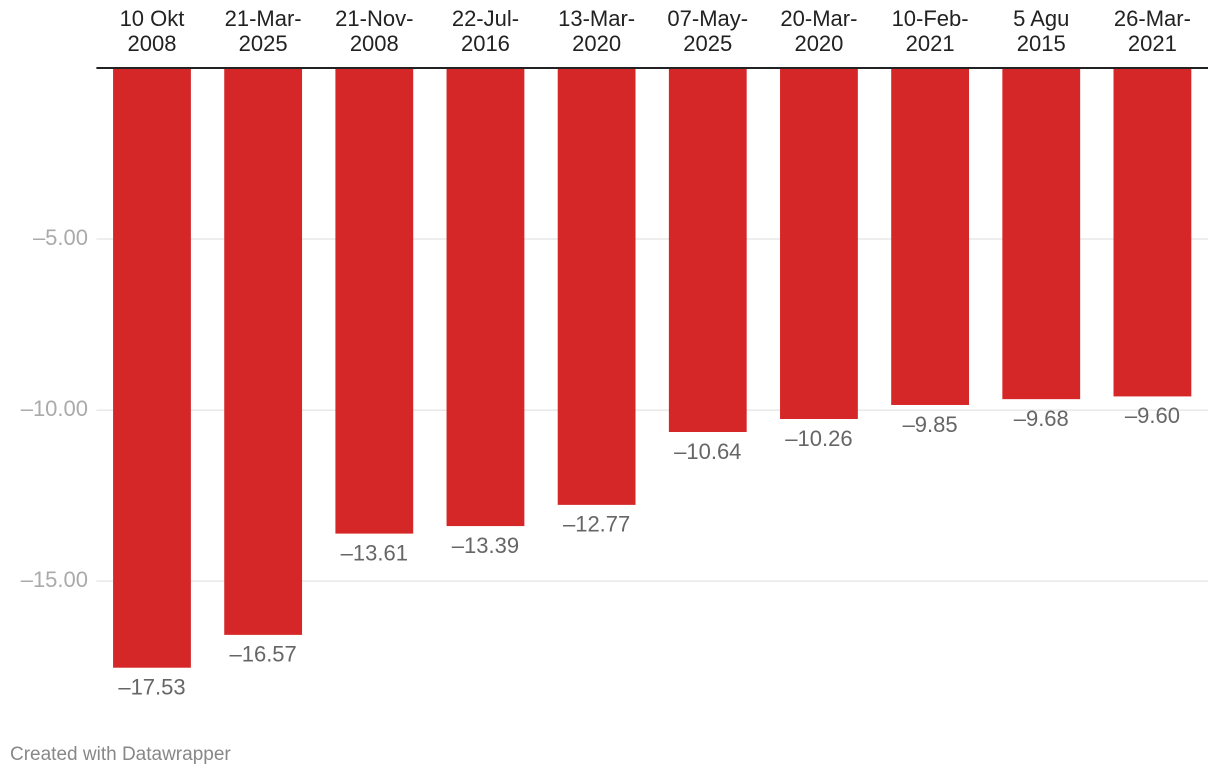  Describe the element at coordinates (818, 438) in the screenshot. I see `value-label: –10.26` at that location.